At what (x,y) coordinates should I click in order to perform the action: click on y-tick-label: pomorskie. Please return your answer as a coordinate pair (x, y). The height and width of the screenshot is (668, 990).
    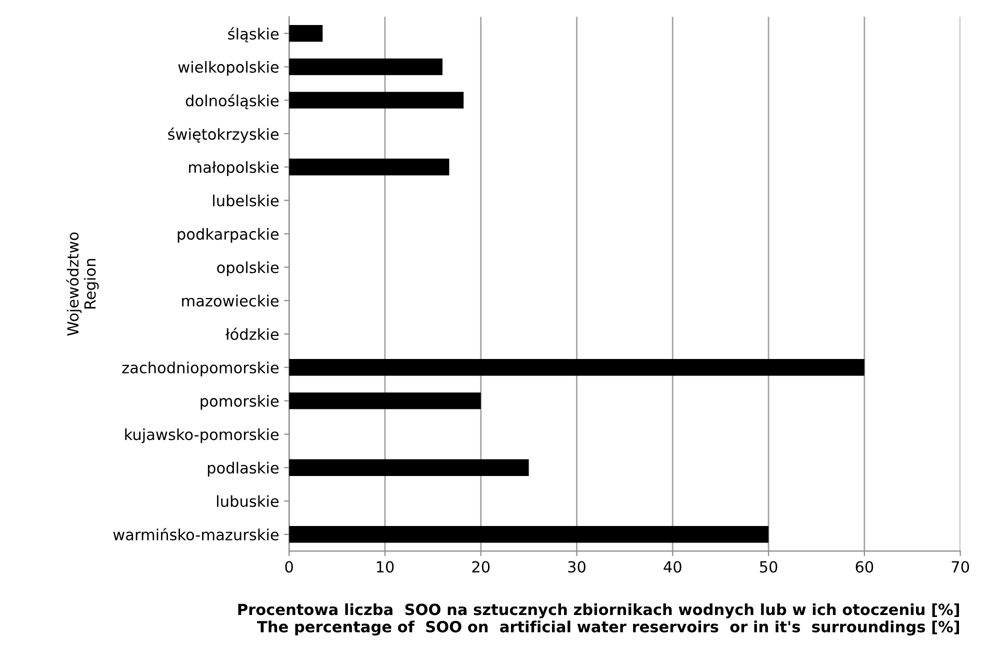
    Looking at the image, I should click on (239, 402).